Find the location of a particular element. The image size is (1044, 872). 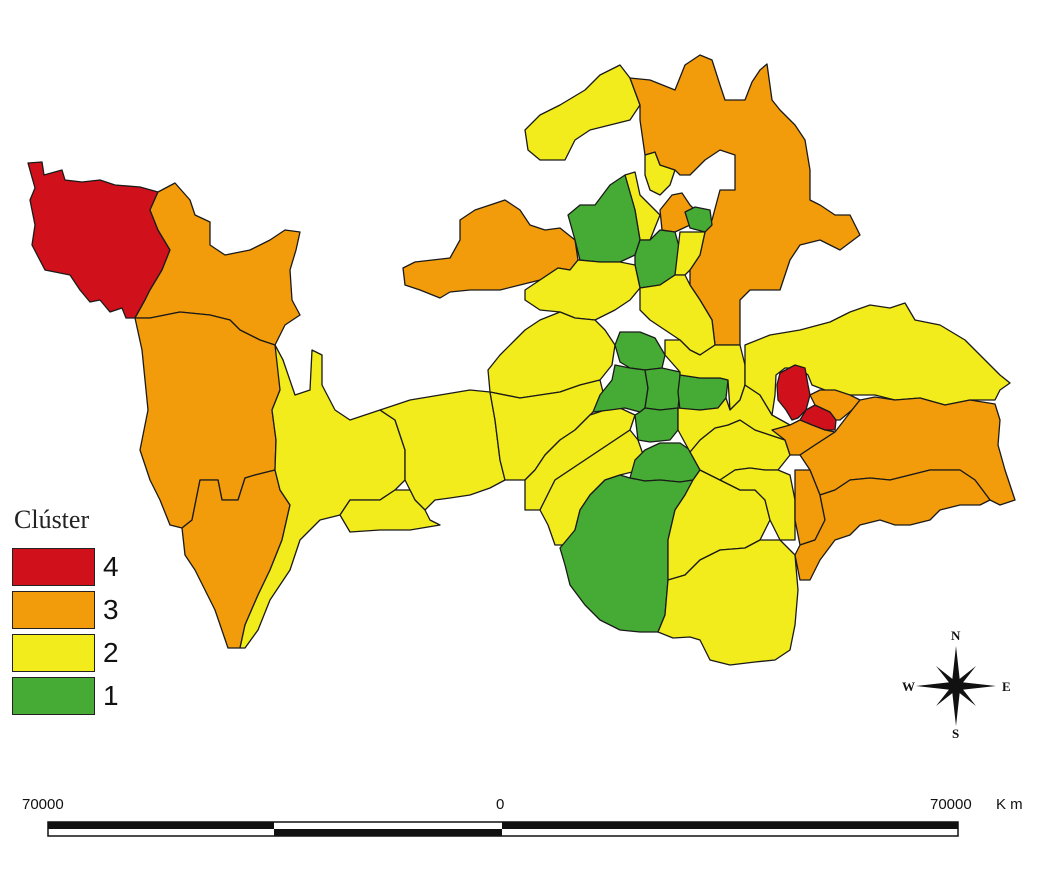

region-cluster-1-center-e is located at coordinates (656, 425).